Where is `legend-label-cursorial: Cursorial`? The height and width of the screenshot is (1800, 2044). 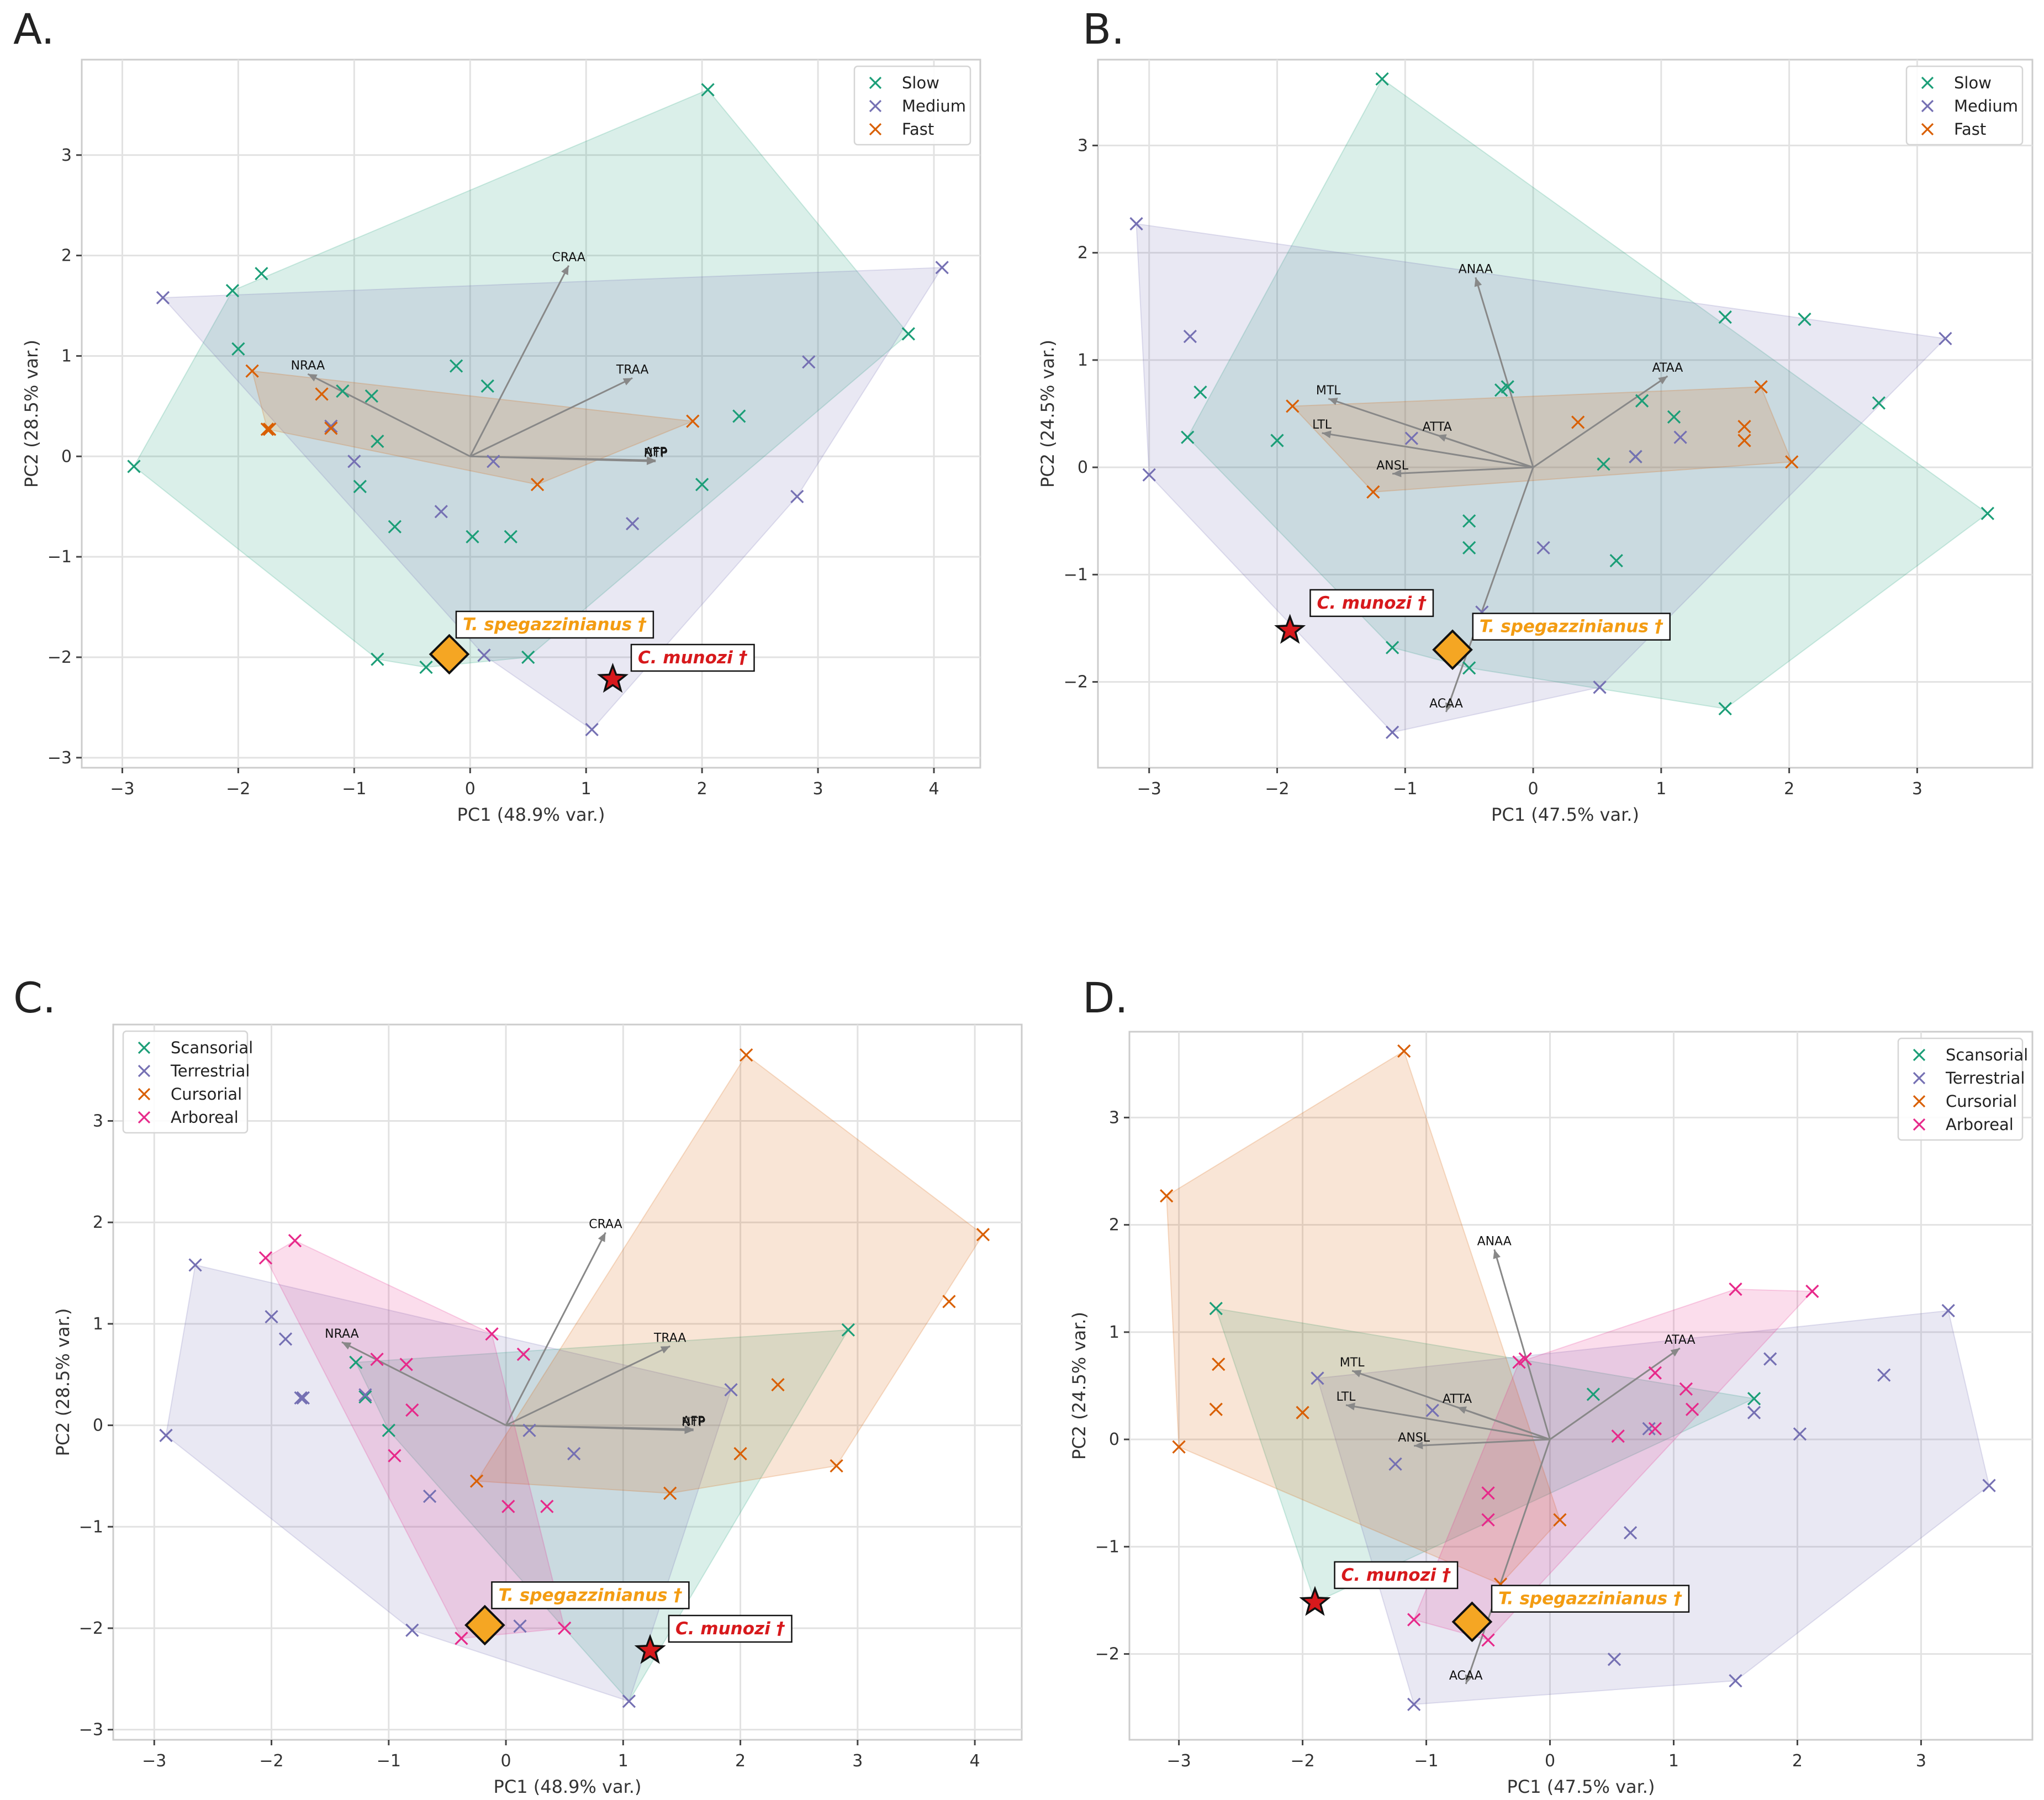 legend-label-cursorial: Cursorial is located at coordinates (206, 1094).